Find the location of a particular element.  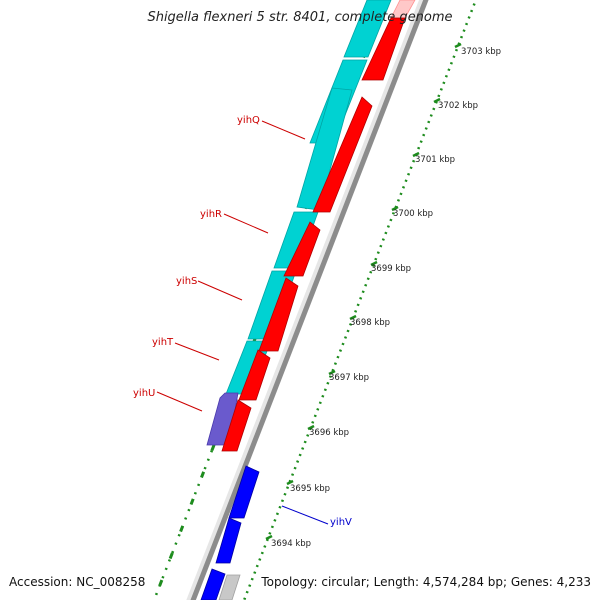

ruler-tick-label: 3695 kbp is located at coordinates (310, 489).